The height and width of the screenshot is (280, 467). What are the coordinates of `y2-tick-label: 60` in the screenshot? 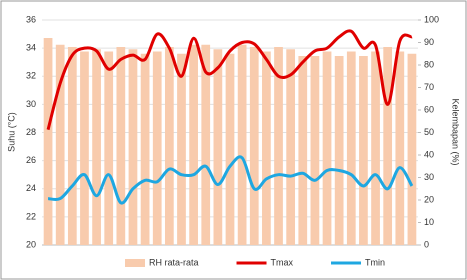 It's located at (429, 109).